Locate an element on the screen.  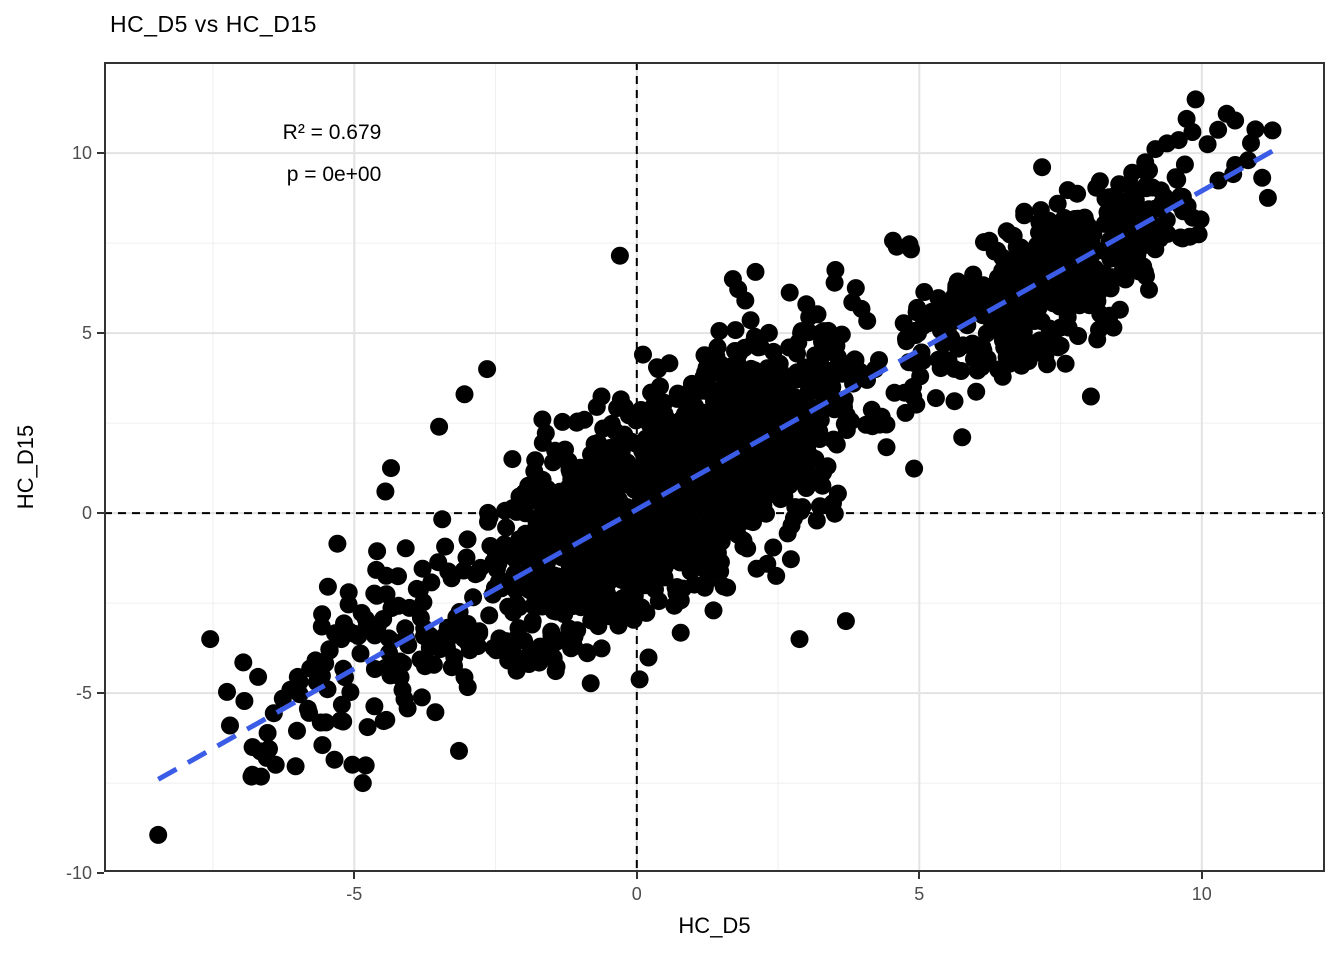
y-tick-mark is located at coordinates (100, 513).